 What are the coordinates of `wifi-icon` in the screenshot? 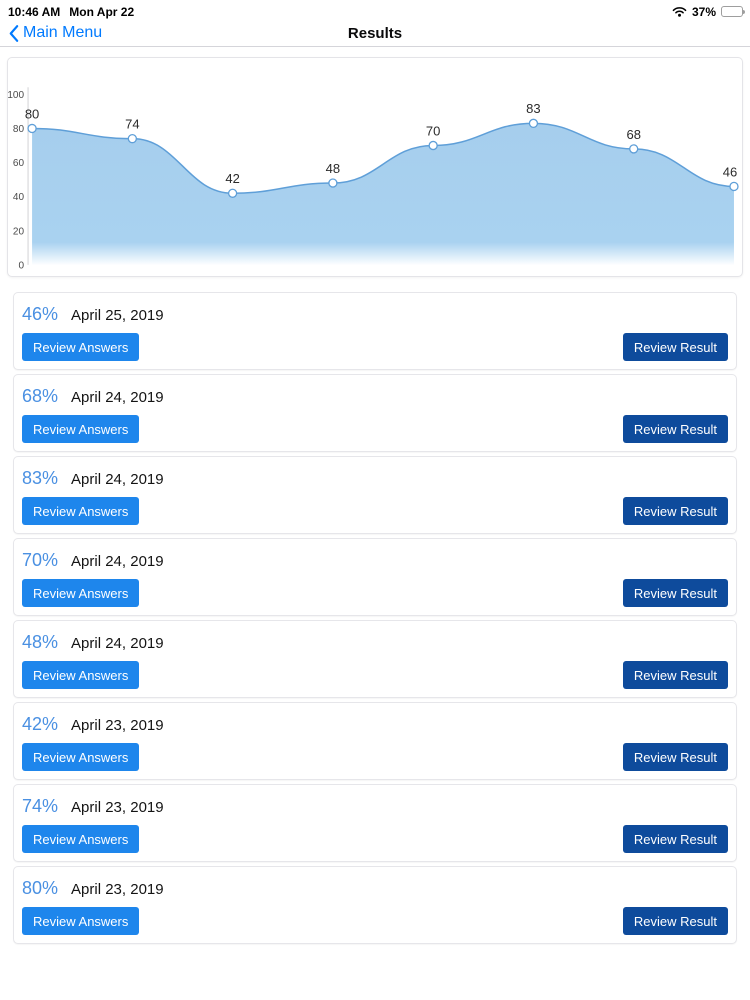 It's located at (679, 11).